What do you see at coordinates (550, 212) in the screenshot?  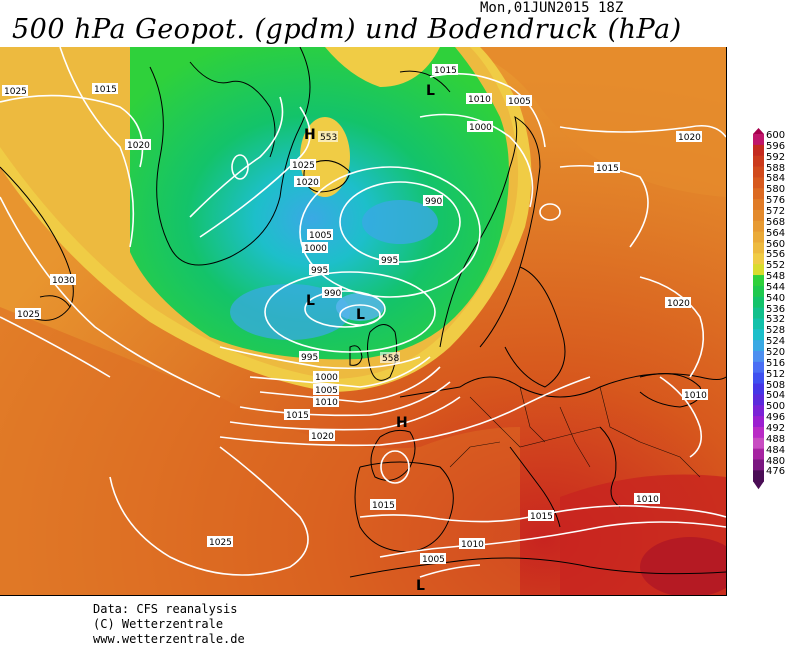 I see `isobar-small-east` at bounding box center [550, 212].